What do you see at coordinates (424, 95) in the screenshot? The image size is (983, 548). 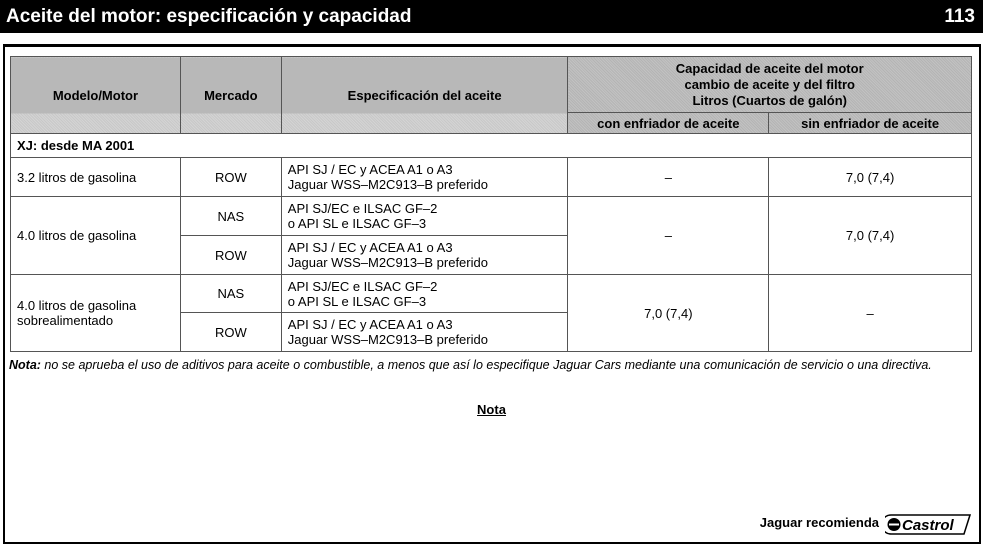 I see `header-spec: Especificación del aceite` at bounding box center [424, 95].